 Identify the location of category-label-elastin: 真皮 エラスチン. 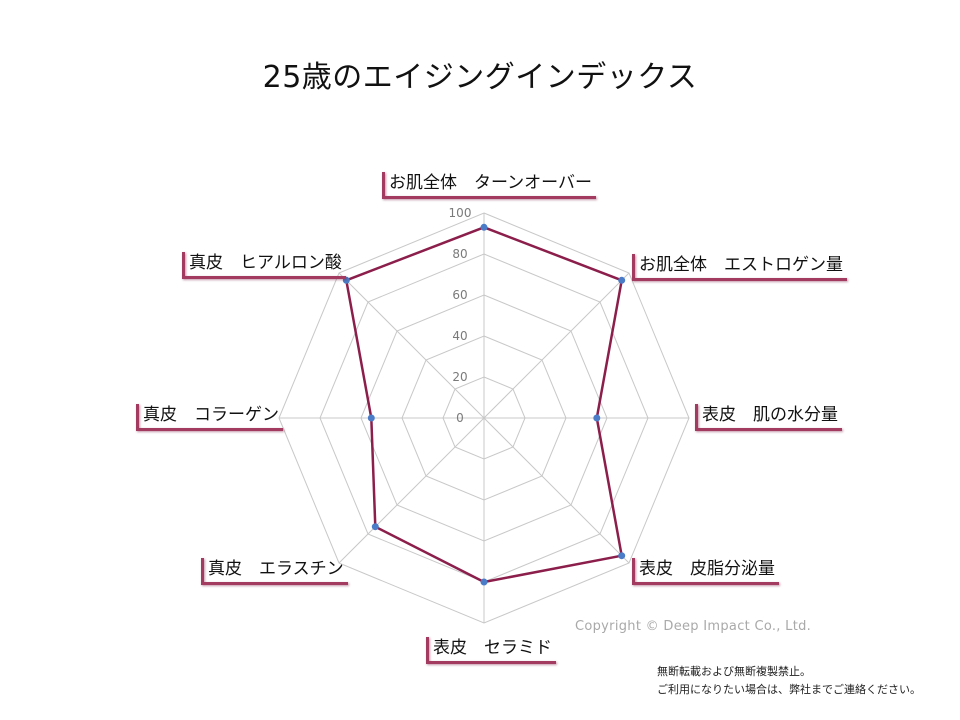
(274, 571).